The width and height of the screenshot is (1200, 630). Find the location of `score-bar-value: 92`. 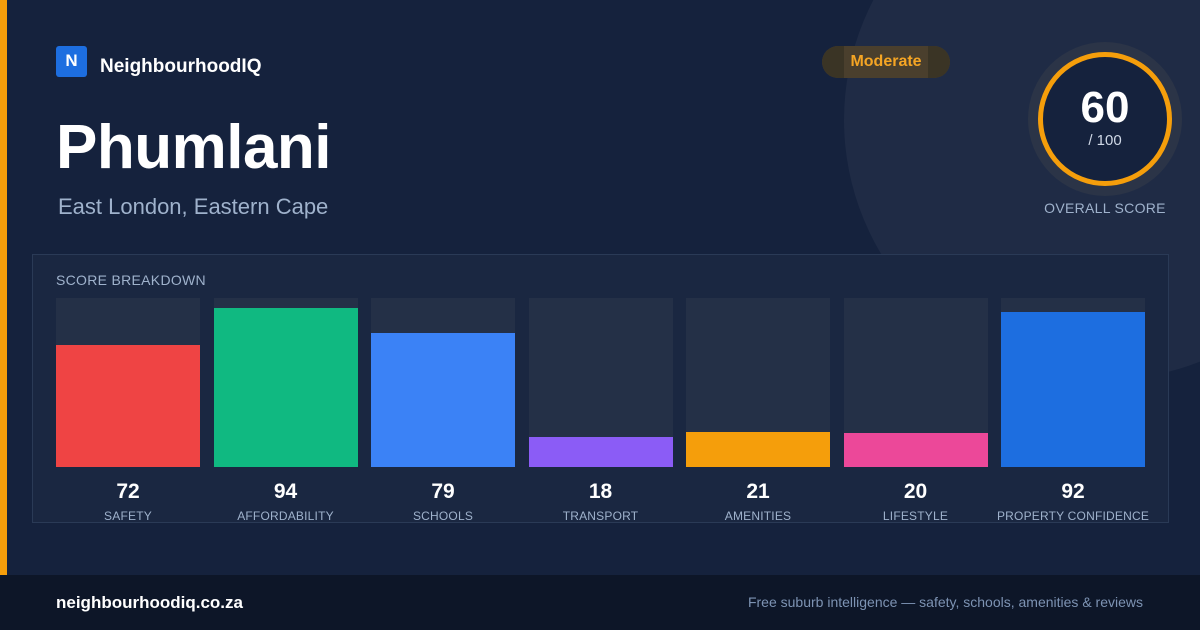

score-bar-value: 92 is located at coordinates (1073, 491).